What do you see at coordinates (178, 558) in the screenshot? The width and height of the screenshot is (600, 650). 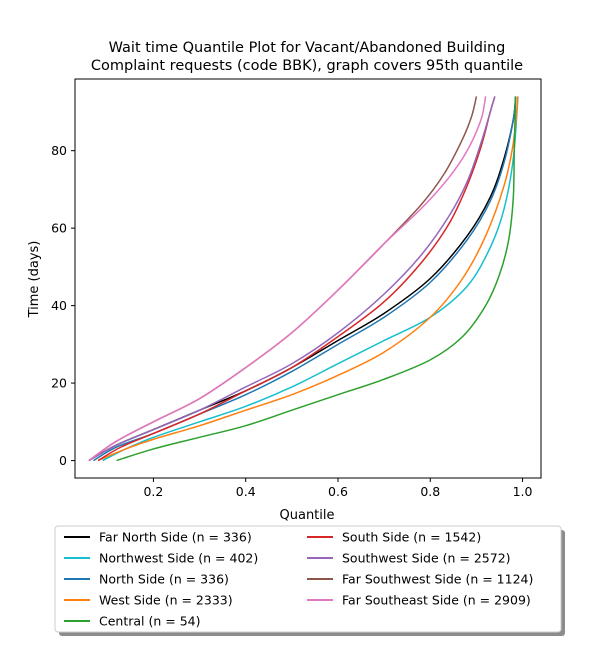 I see `legend-label: Northwest Side (n = 402)` at bounding box center [178, 558].